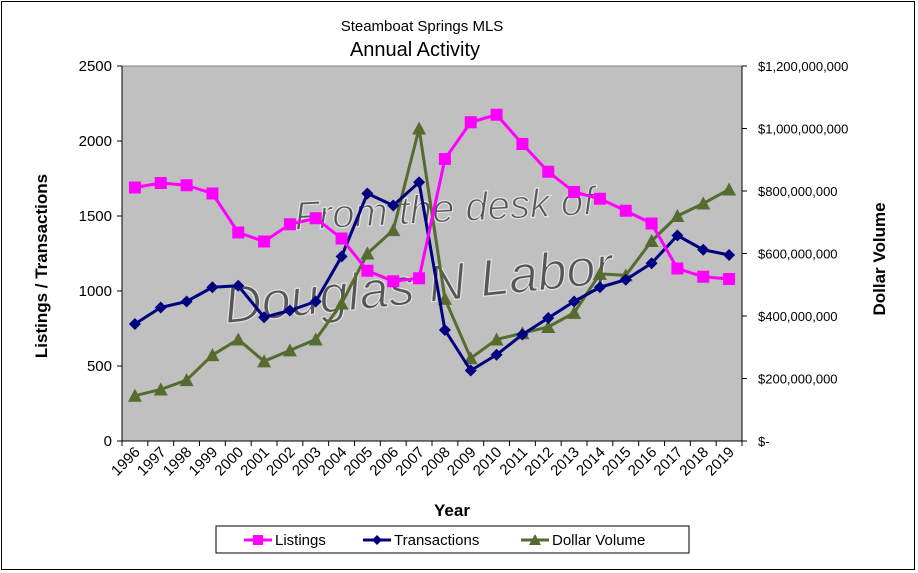 The width and height of the screenshot is (918, 573). Describe the element at coordinates (95, 291) in the screenshot. I see `y-tick-label: 1000` at that location.